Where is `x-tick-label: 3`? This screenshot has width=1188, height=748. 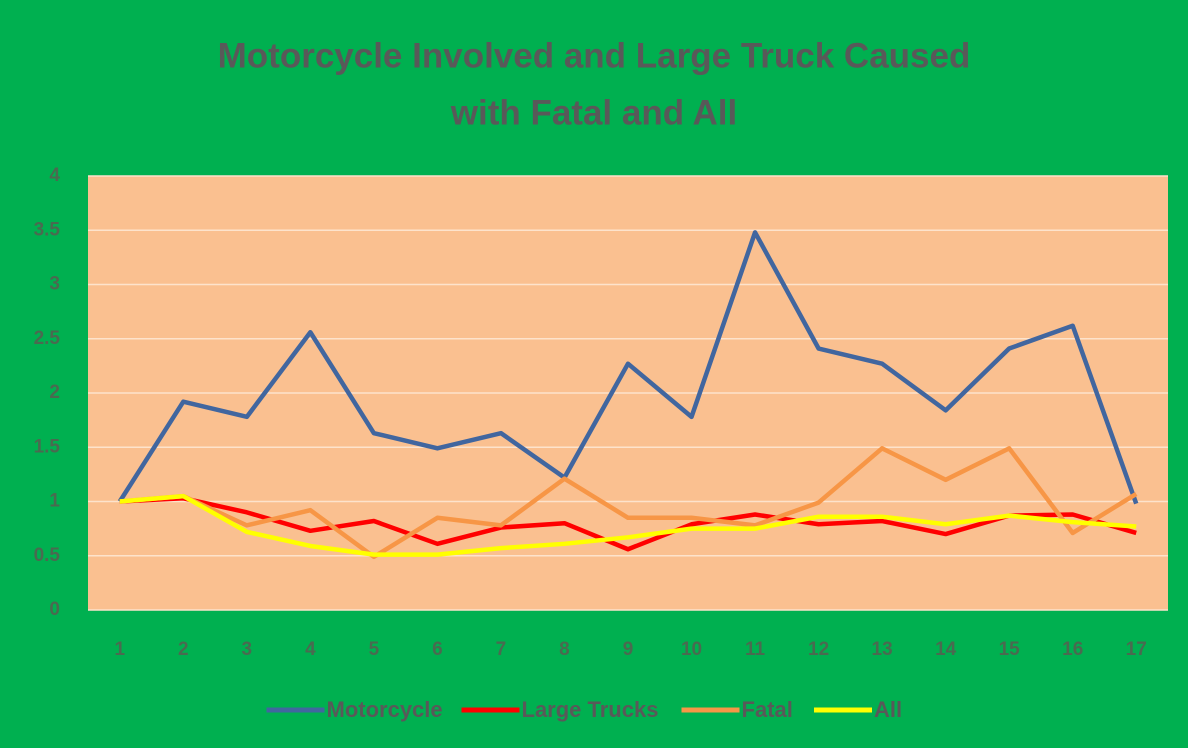 x-tick-label: 3 is located at coordinates (247, 649).